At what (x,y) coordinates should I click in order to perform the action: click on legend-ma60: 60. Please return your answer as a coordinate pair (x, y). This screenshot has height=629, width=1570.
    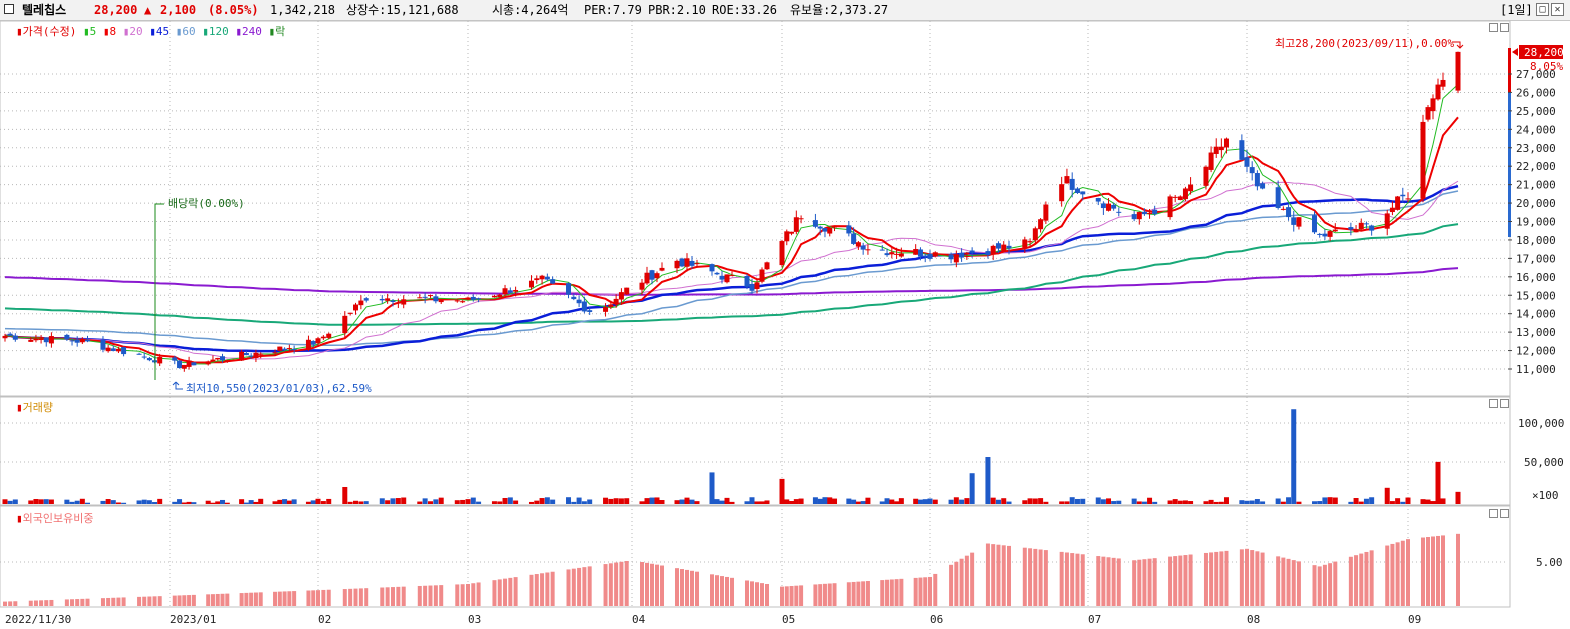
    Looking at the image, I should click on (189, 31).